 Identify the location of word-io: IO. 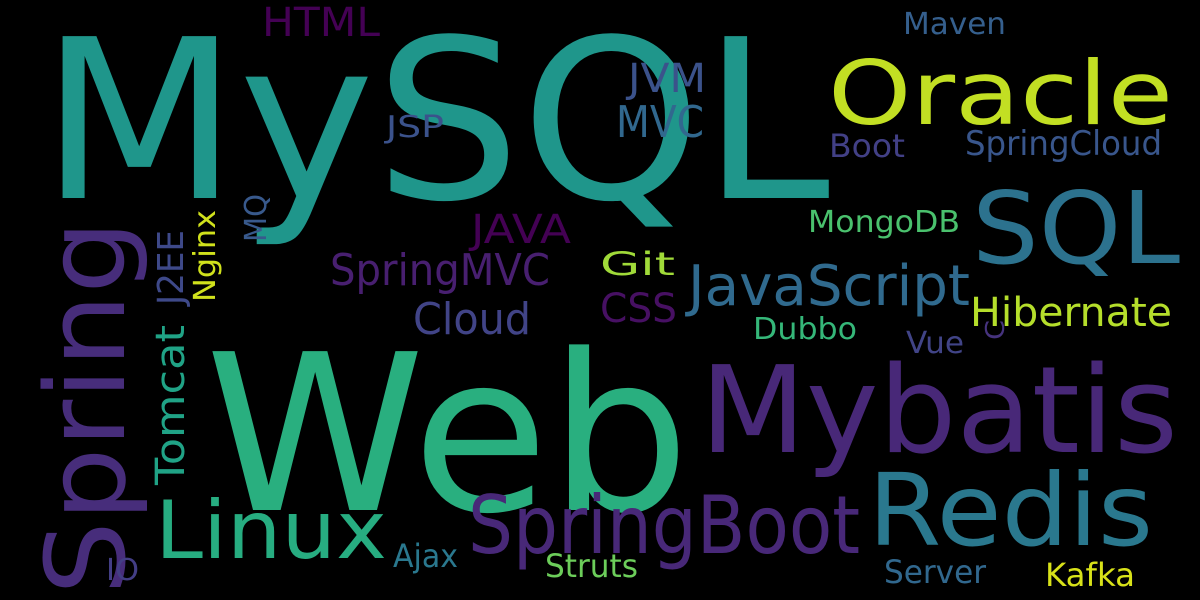
(122, 570).